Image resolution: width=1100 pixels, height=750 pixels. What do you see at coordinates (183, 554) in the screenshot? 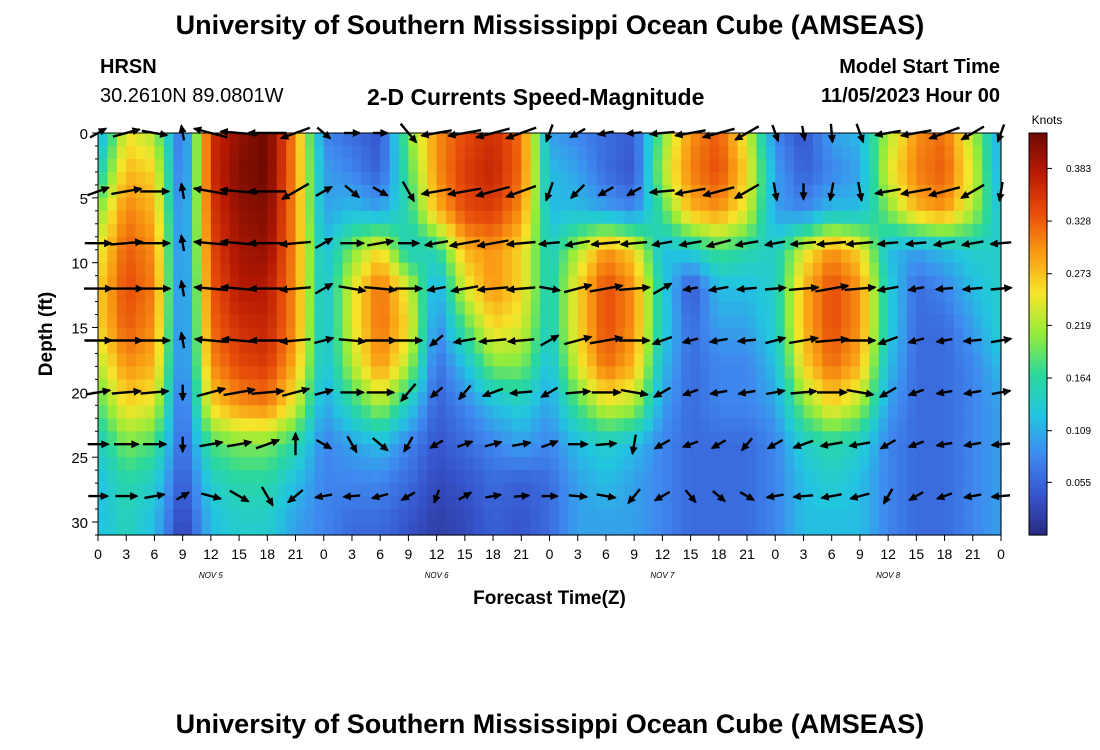
I see `x-tick-label: 9` at bounding box center [183, 554].